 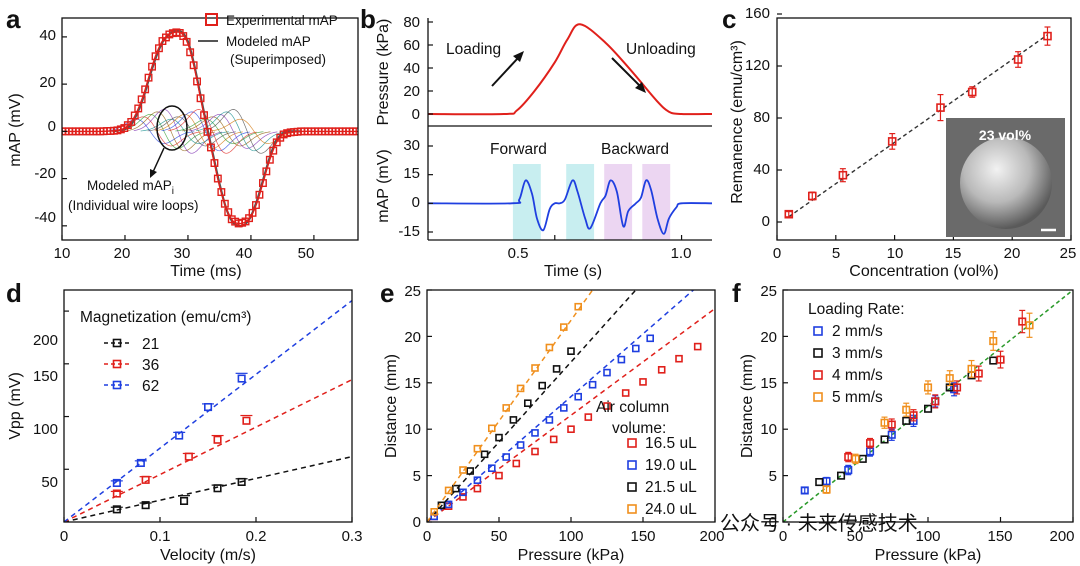 What do you see at coordinates (570, 207) in the screenshot?
I see `b-map-line` at bounding box center [570, 207].